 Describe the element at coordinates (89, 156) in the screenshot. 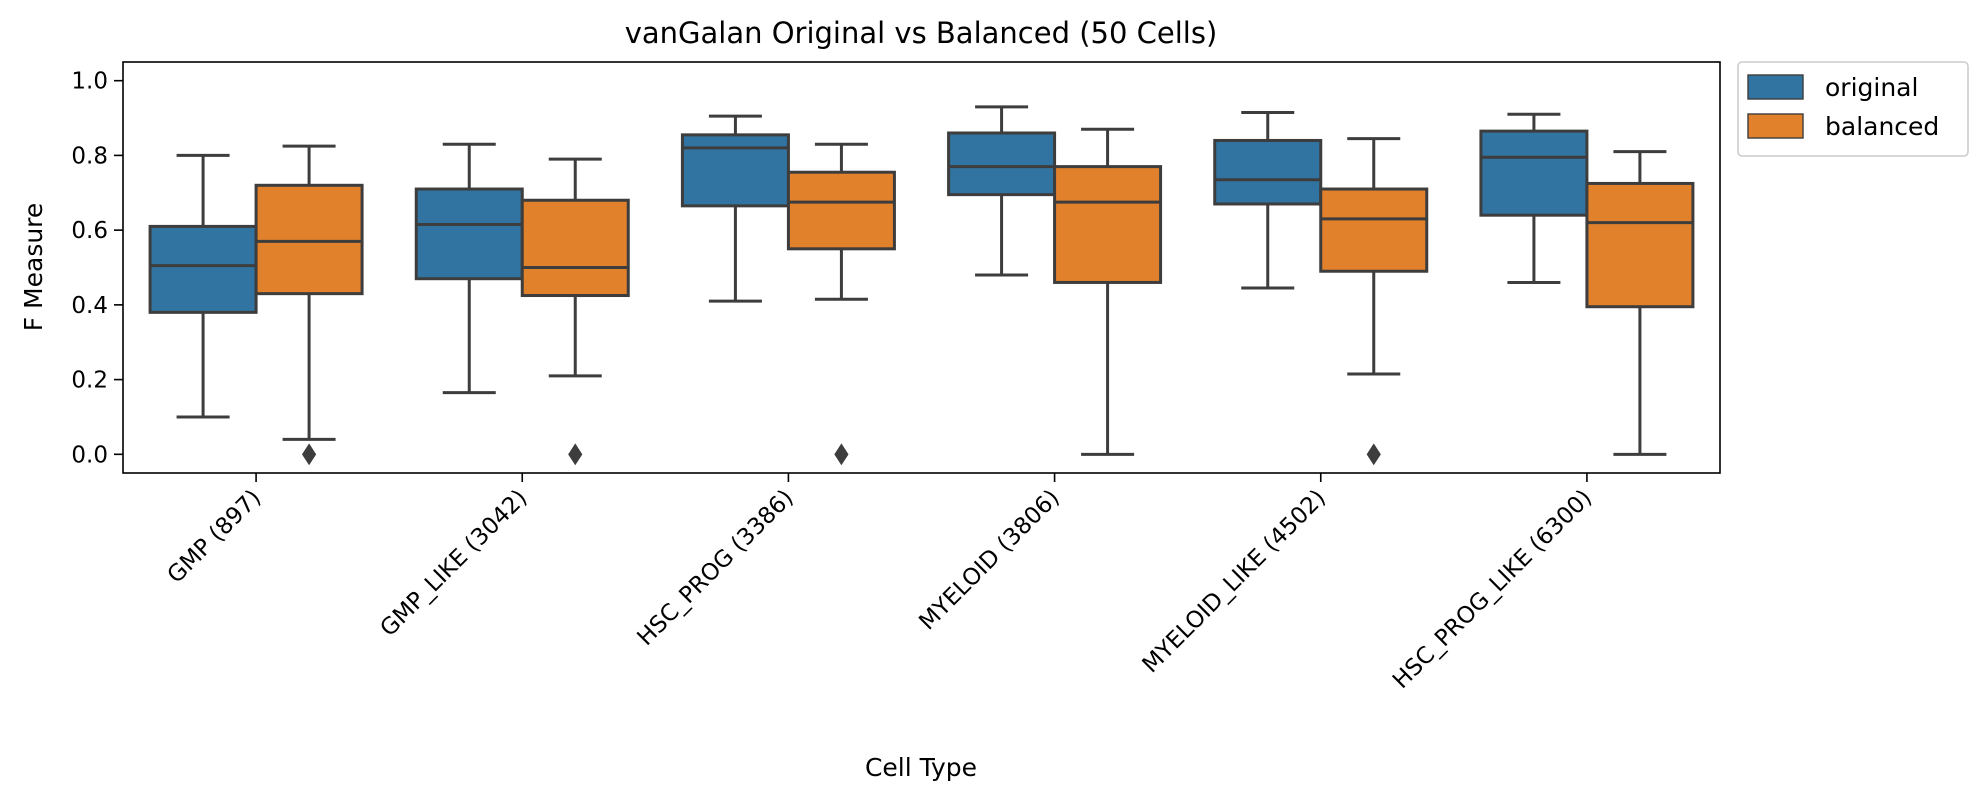

I see `y-tick-label: 0.8` at that location.